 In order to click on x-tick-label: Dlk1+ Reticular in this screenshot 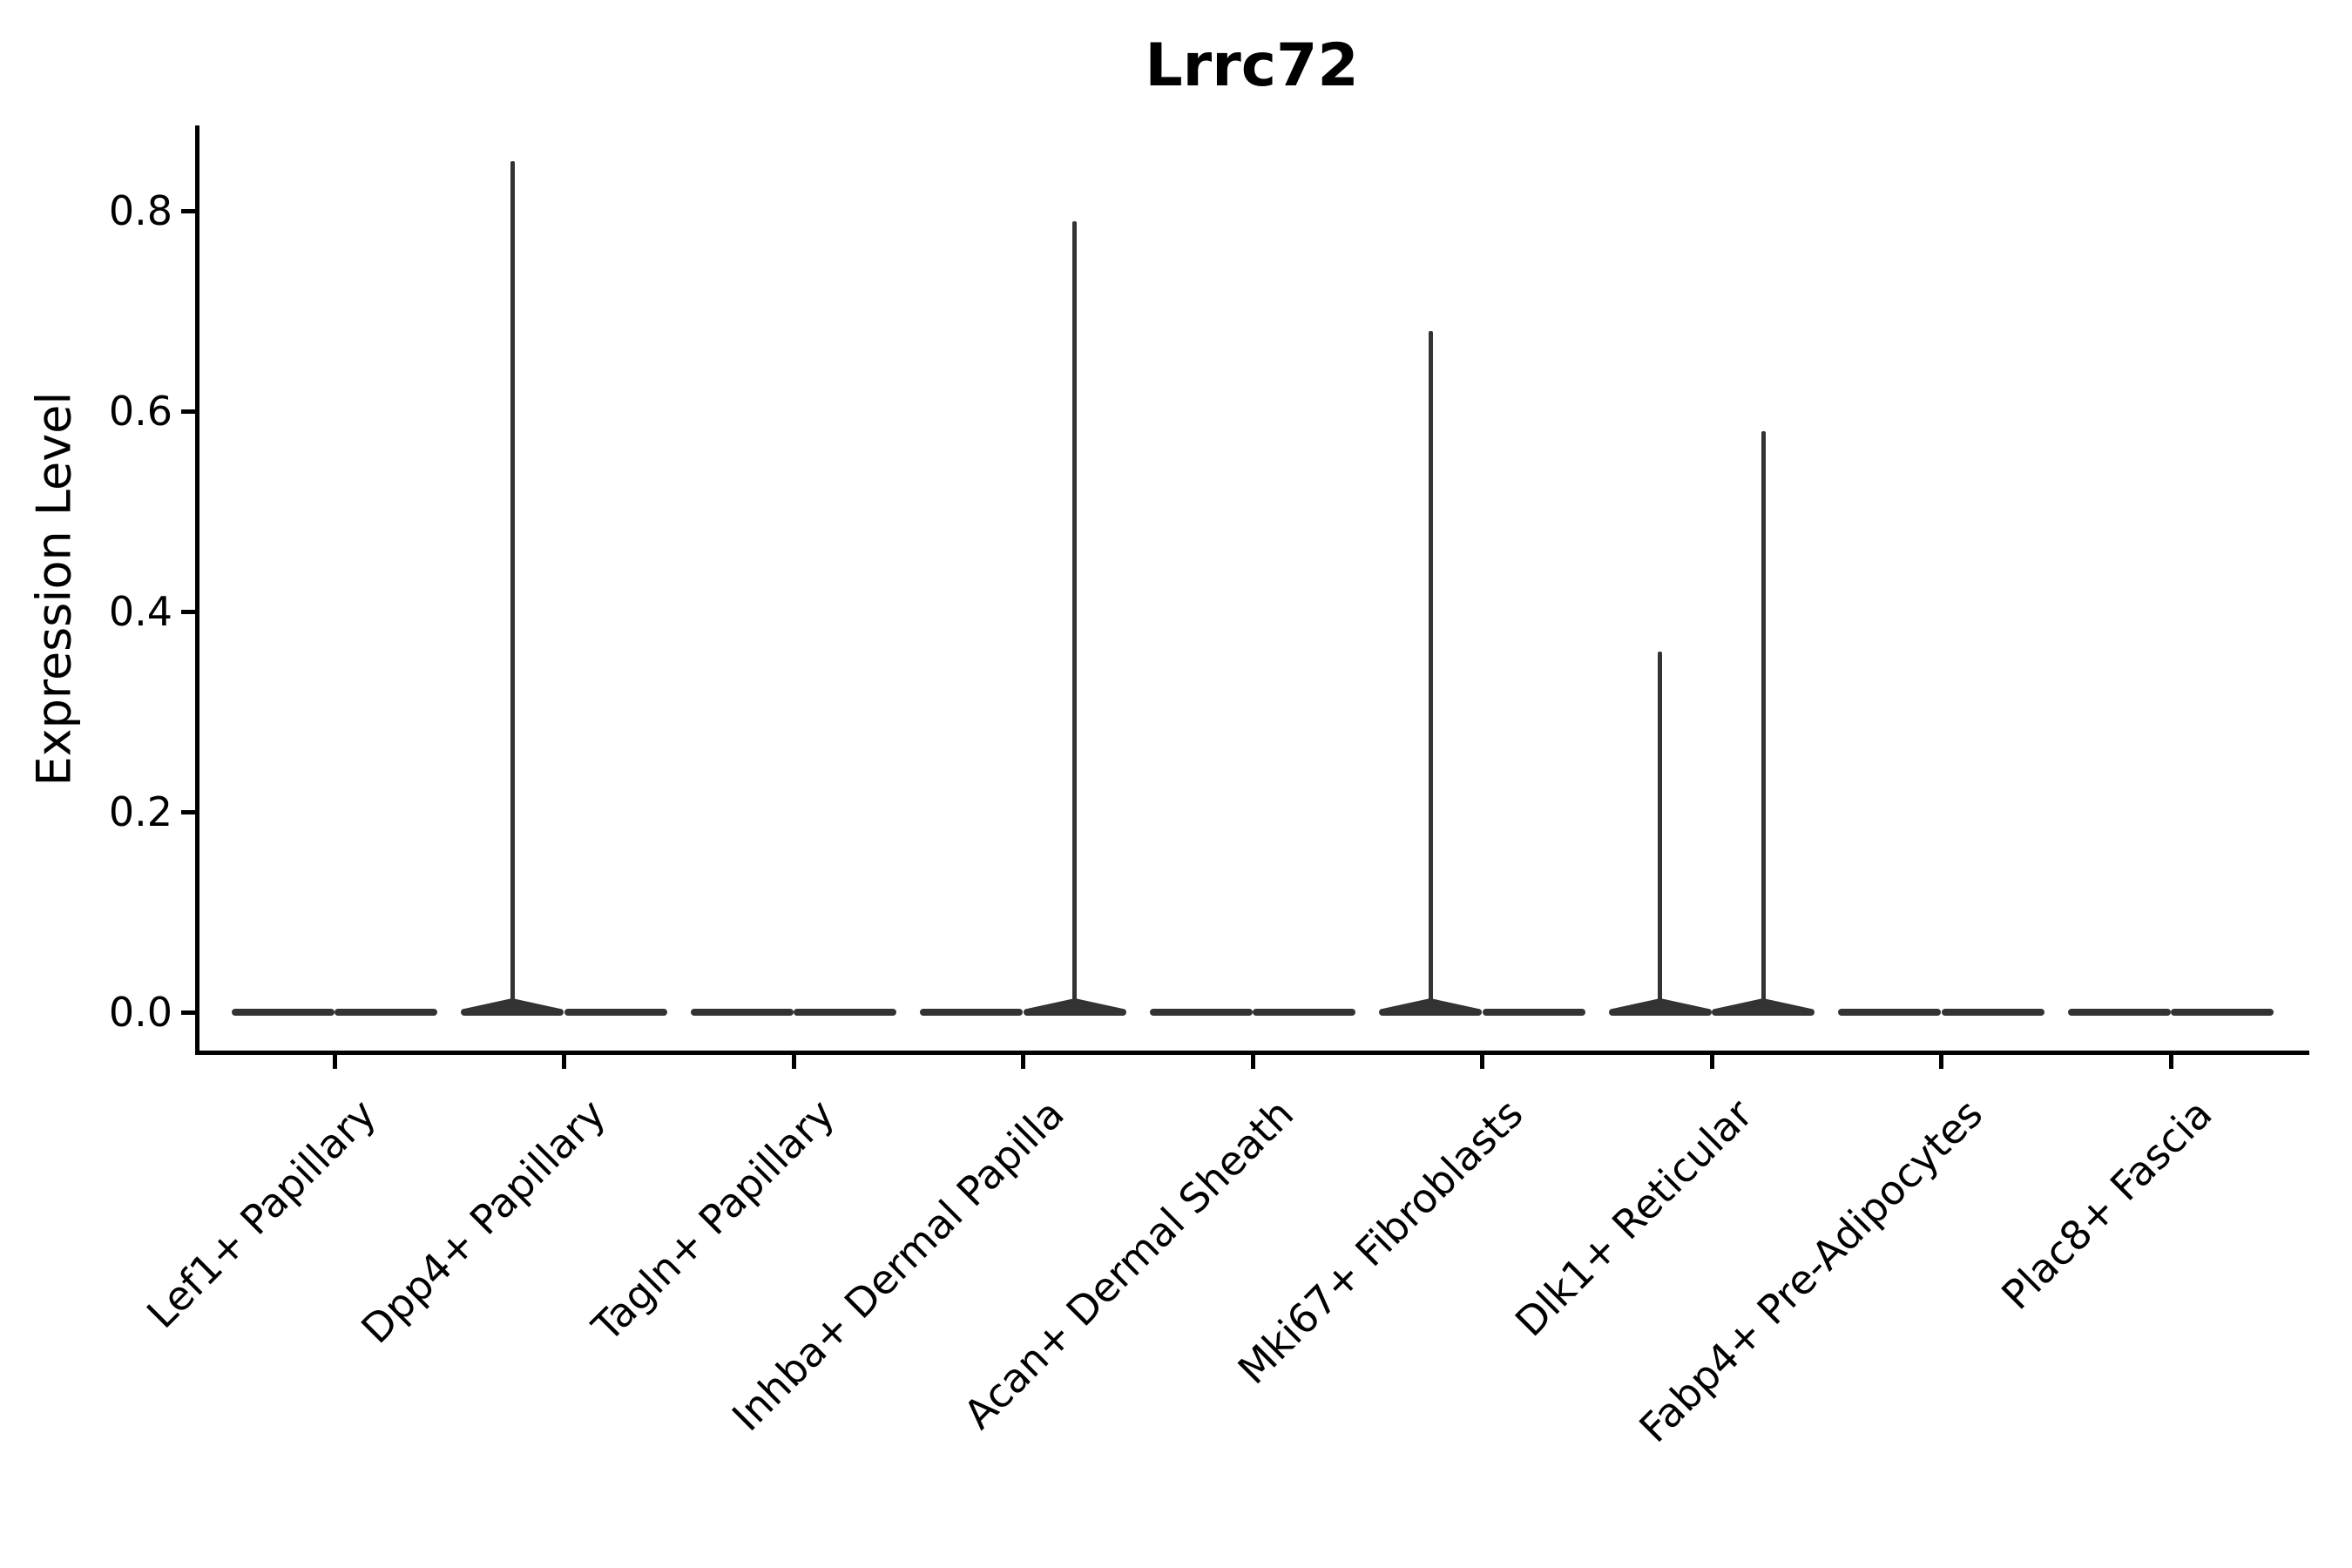, I will do `click(1634, 1218)`.